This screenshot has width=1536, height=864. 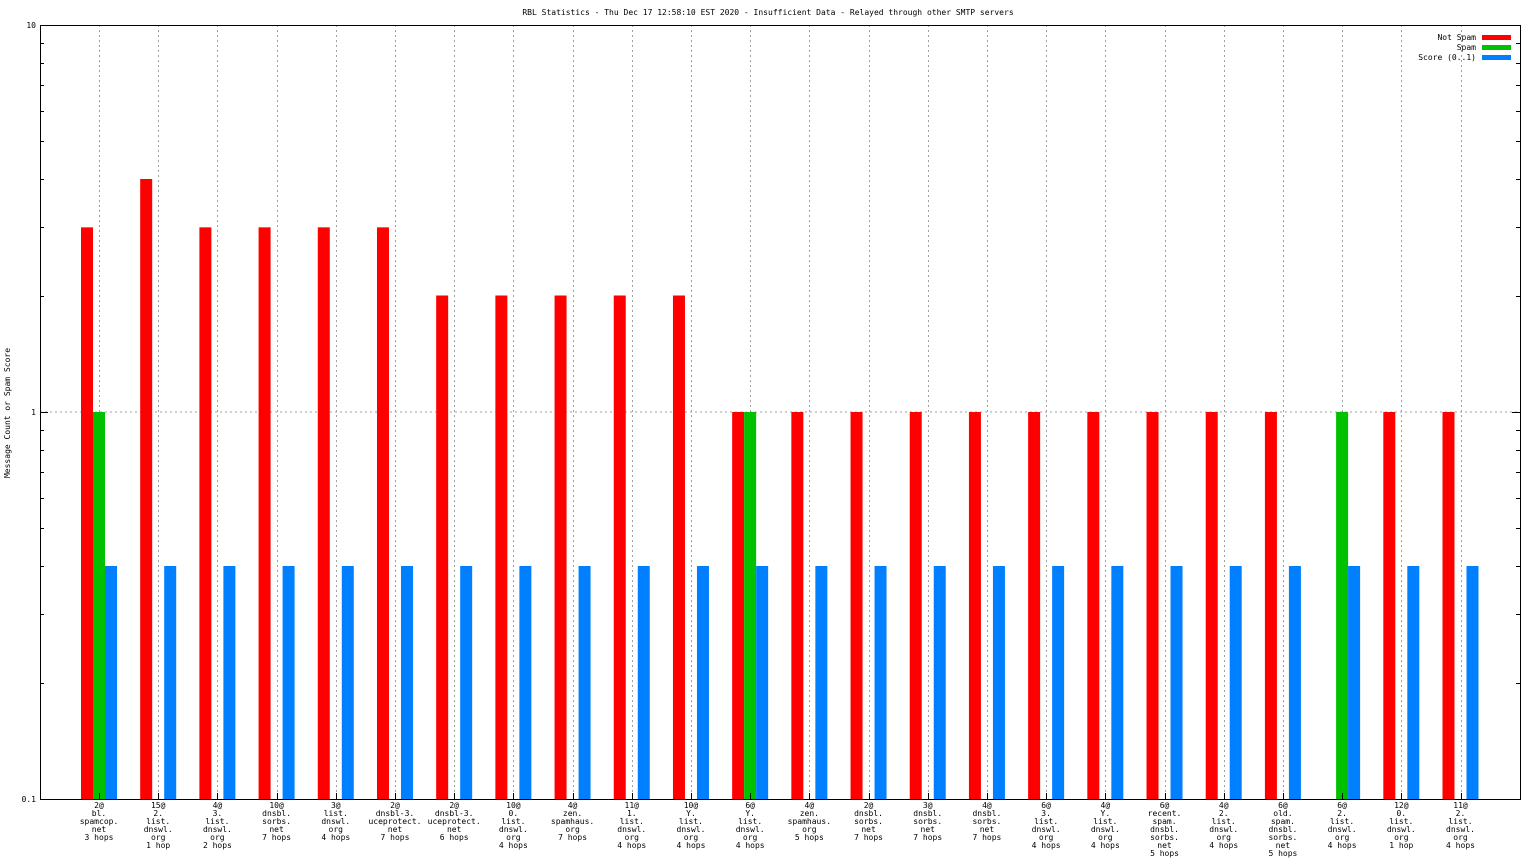 I want to click on x-tick-label: zen., so click(x=809, y=813).